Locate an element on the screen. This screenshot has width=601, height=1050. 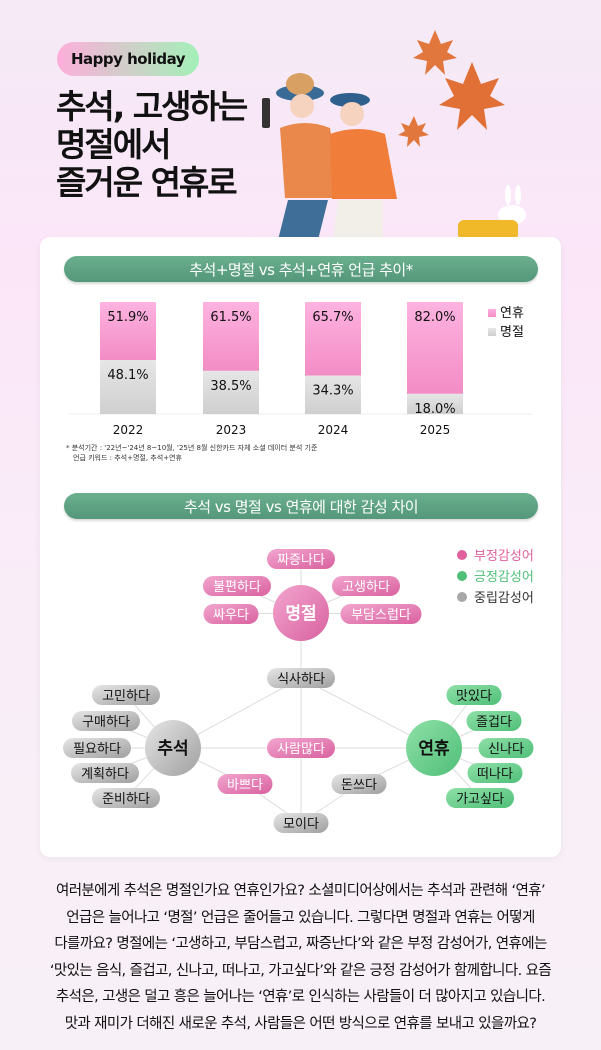
title-line: 즐거운 연휴로 is located at coordinates (147, 182).